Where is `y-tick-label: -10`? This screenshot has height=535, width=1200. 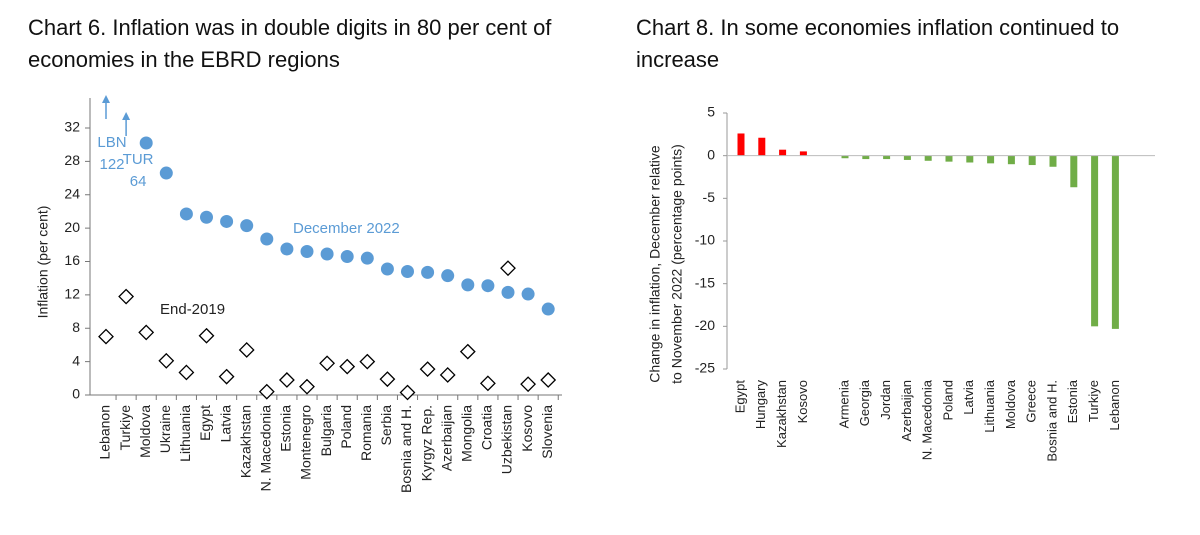
y-tick-label: -10 is located at coordinates (705, 240).